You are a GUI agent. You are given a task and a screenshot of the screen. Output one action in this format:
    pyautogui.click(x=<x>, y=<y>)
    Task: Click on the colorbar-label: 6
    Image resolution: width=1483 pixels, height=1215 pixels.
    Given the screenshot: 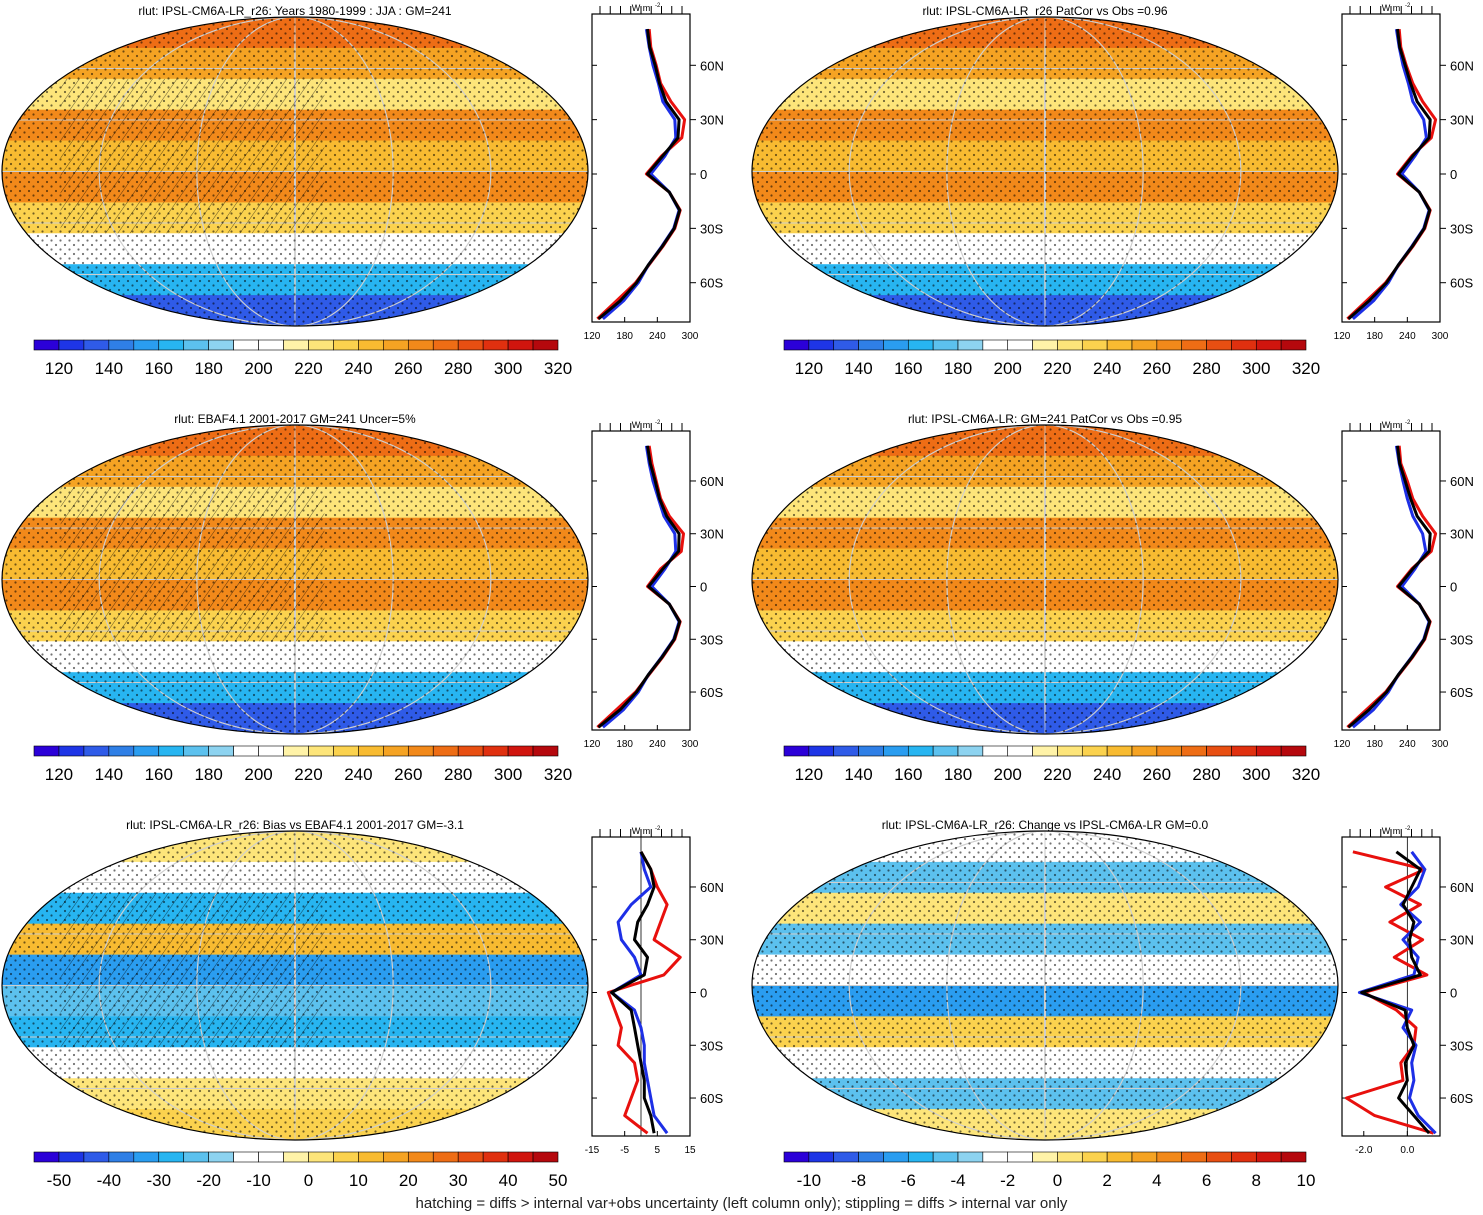 What is the action you would take?
    pyautogui.click(x=1206, y=1180)
    